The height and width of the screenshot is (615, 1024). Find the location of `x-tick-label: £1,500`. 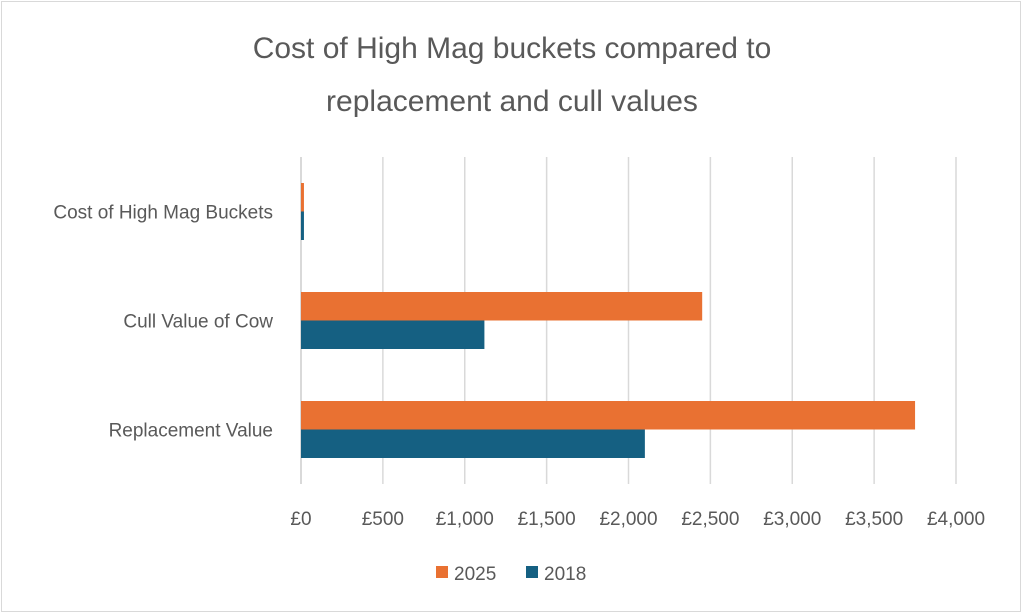

x-tick-label: £1,500 is located at coordinates (547, 519).